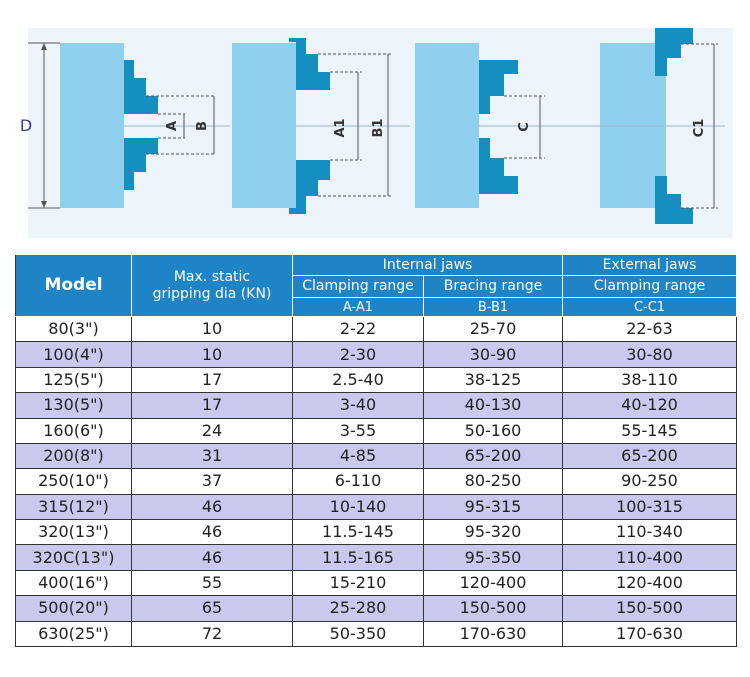 Image resolution: width=750 pixels, height=677 pixels. I want to click on cell-model: 315(12"), so click(73, 507).